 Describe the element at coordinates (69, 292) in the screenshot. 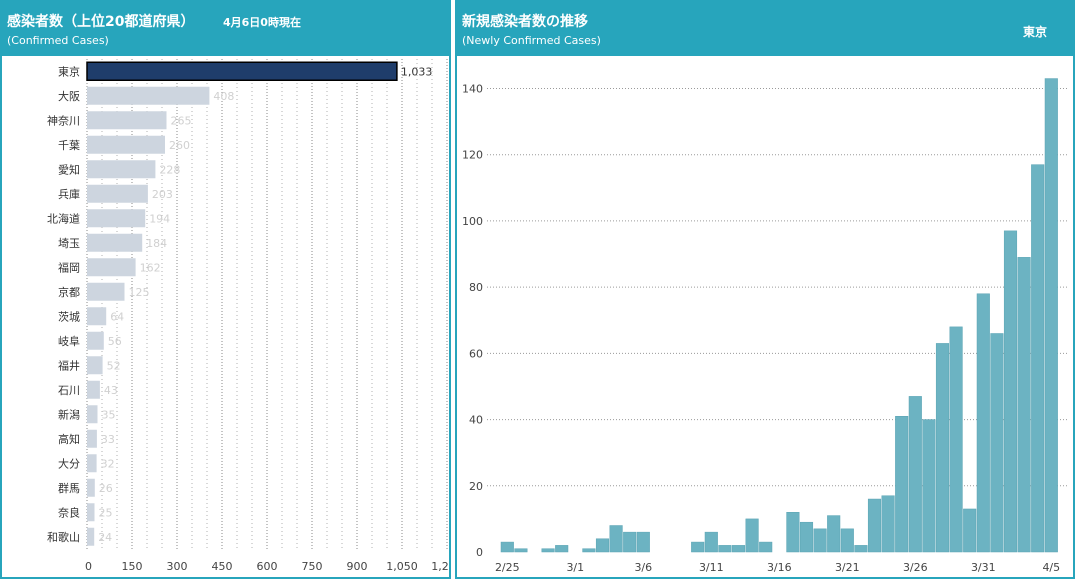

I see `category-label: 京都` at that location.